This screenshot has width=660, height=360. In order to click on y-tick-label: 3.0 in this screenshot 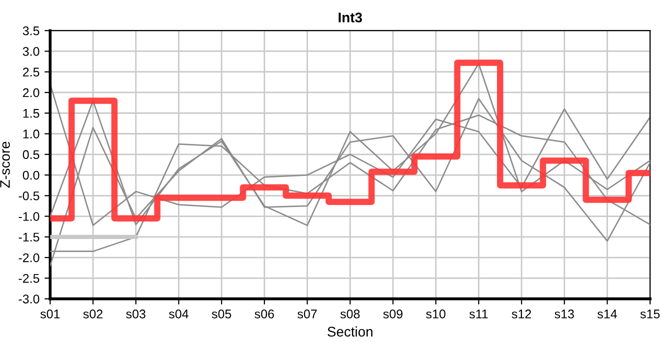, I will do `click(31, 51)`.